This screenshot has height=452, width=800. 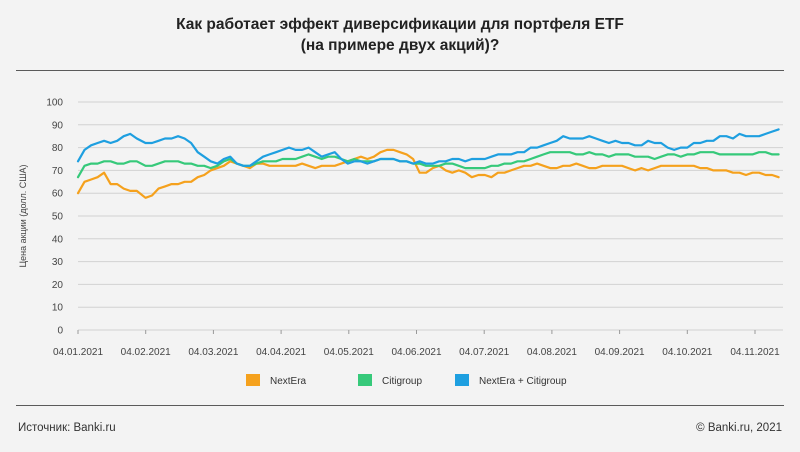 I want to click on legend-label: NextEra, so click(x=288, y=381).